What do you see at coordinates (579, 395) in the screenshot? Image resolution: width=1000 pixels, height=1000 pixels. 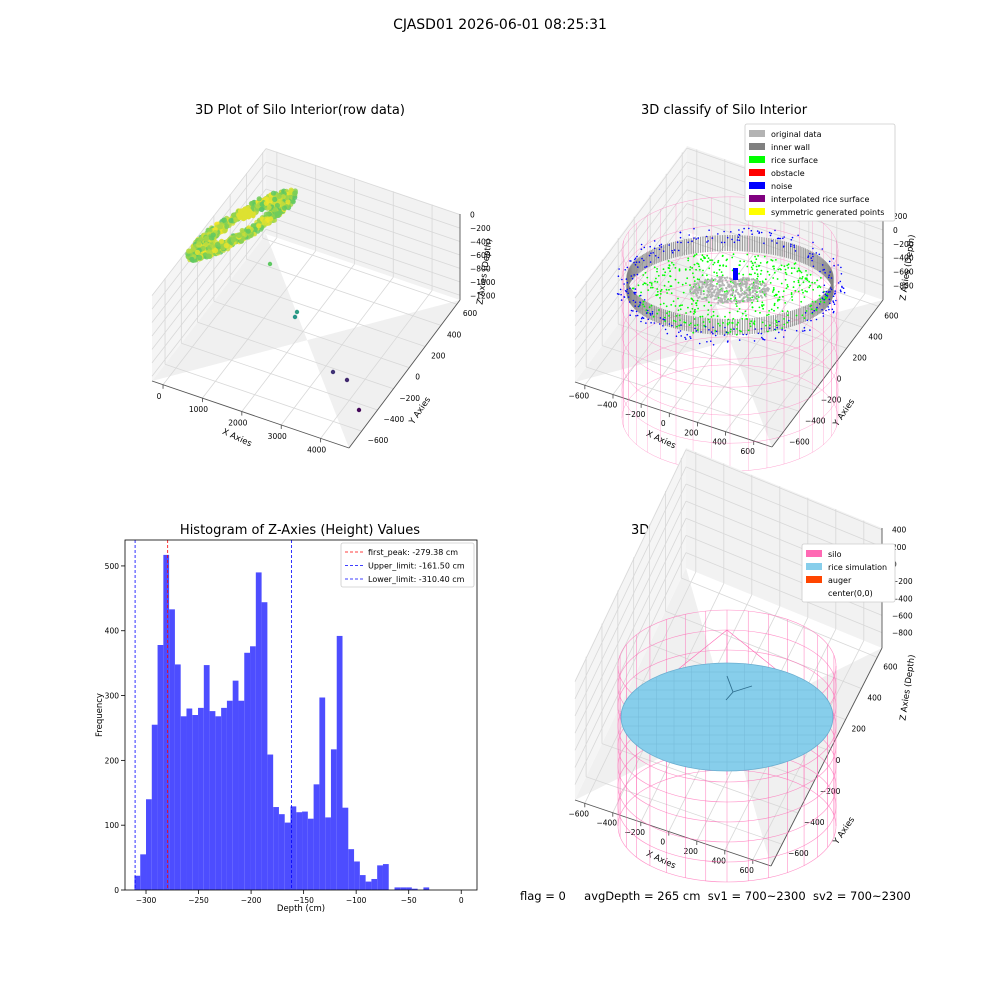 I see `x-tick-label: −600` at bounding box center [579, 395].